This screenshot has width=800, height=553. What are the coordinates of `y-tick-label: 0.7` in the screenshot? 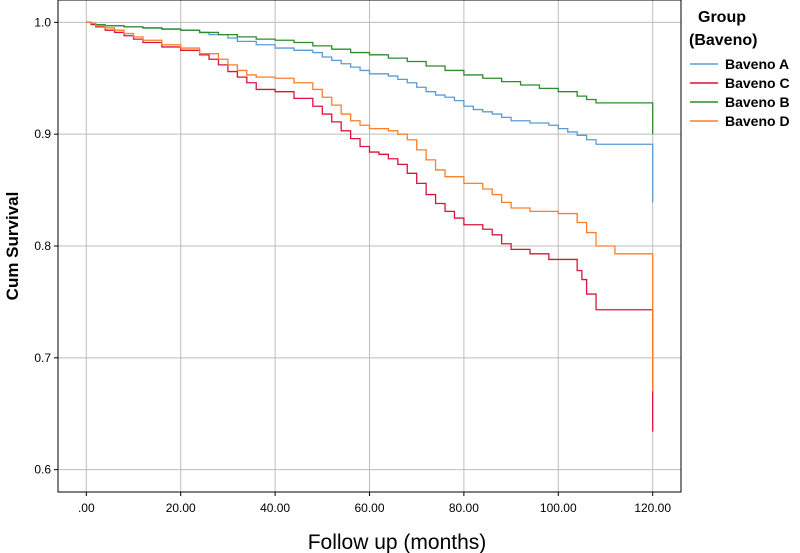 It's located at (42, 358).